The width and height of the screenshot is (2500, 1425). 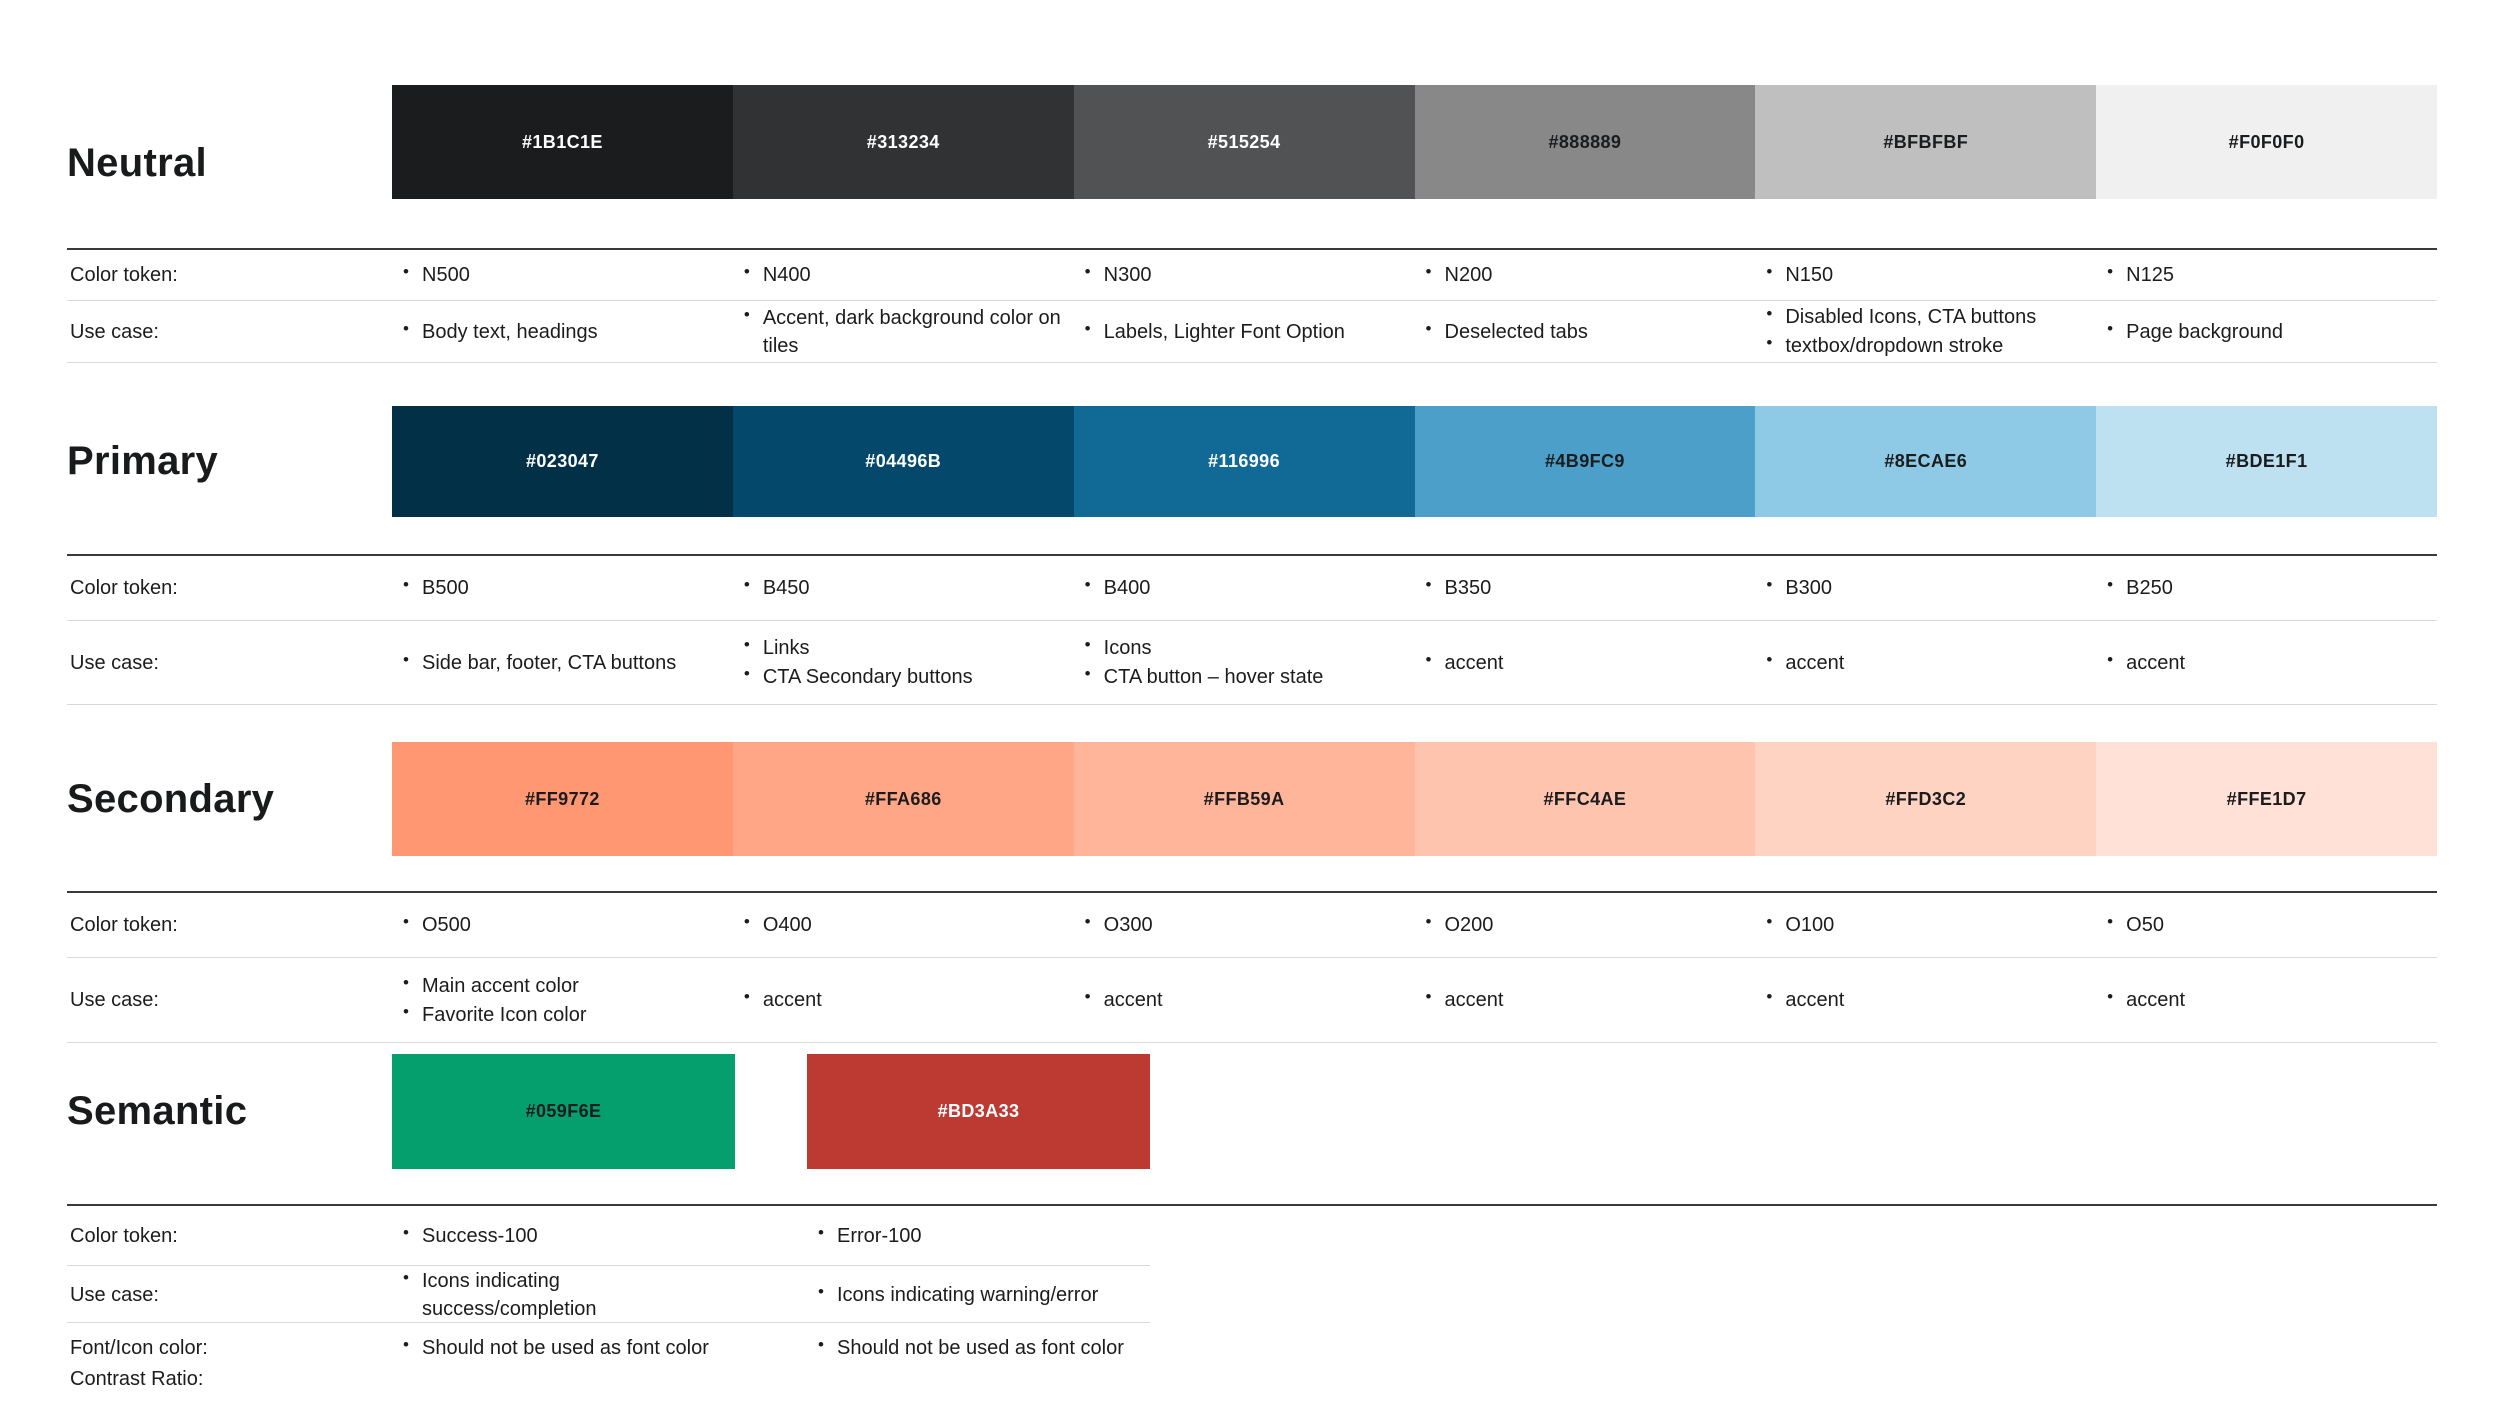 I want to click on spec-cell: LinksCTA Secondary buttons, so click(x=903, y=662).